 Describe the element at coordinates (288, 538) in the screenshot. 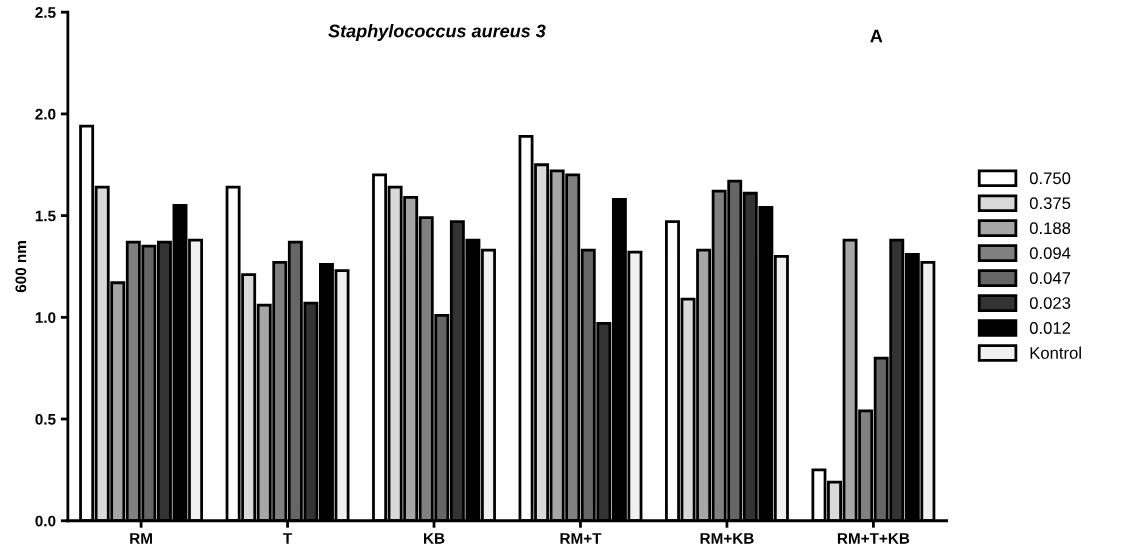

I see `x-tick-label: T` at that location.